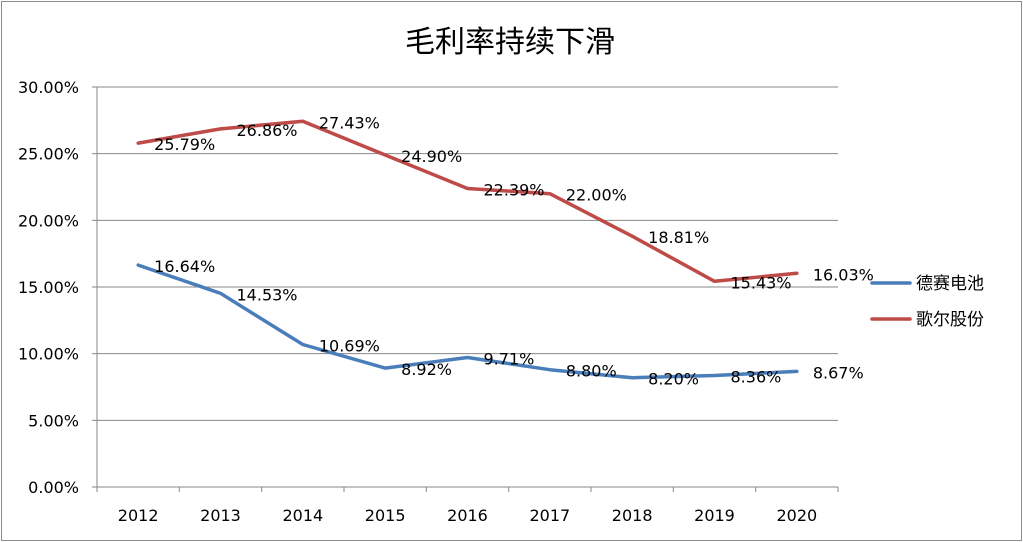 The image size is (1023, 542). What do you see at coordinates (184, 144) in the screenshot?
I see `data-label: 25.79%` at bounding box center [184, 144].